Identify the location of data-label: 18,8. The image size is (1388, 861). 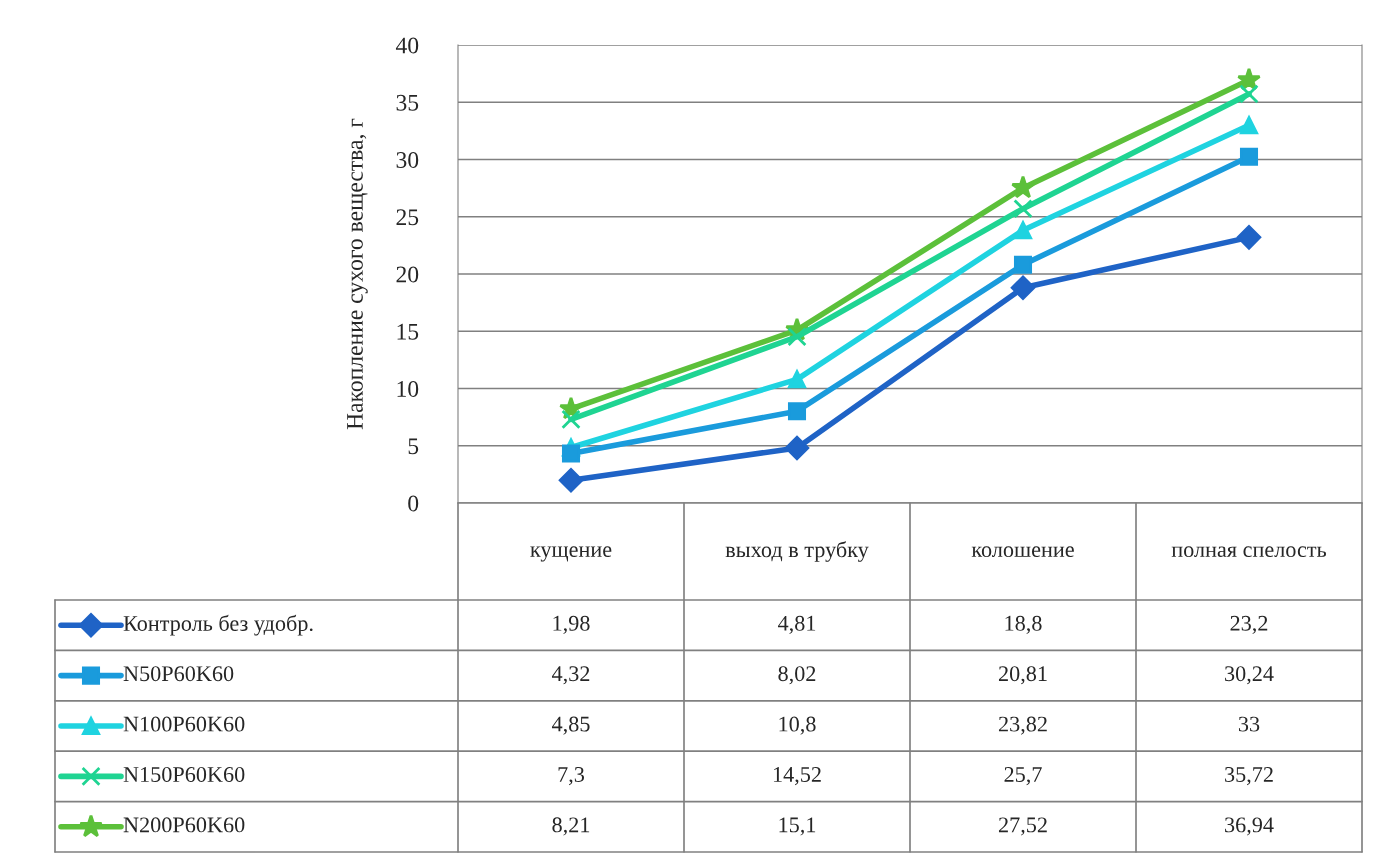
(1023, 624).